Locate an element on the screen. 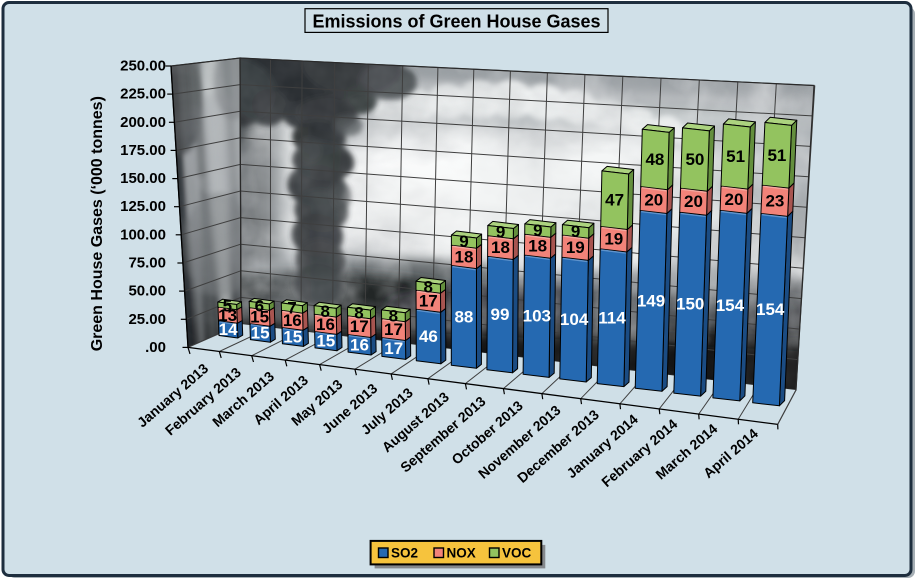  svg-text: 250.00 is located at coordinates (143, 66).